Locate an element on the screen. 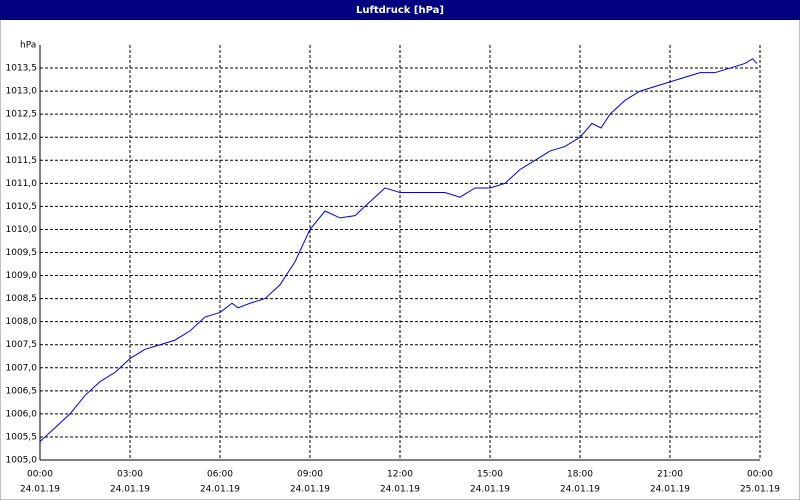 Image resolution: width=800 pixels, height=500 pixels. y-tick-label: 1007,0 is located at coordinates (22, 368).